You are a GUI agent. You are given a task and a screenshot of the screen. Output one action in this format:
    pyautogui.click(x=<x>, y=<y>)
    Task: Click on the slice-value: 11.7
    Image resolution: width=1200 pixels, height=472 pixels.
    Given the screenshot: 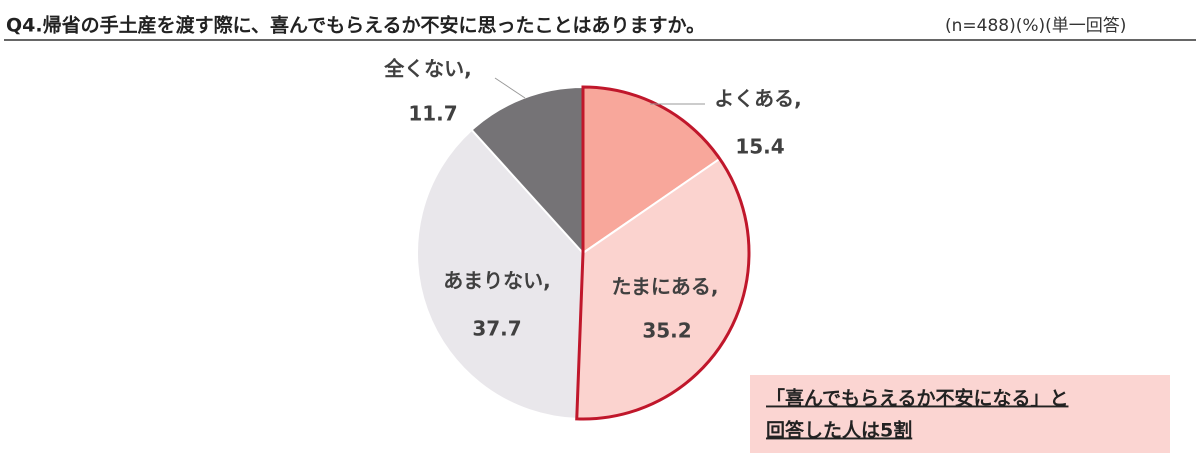 What is the action you would take?
    pyautogui.click(x=432, y=114)
    